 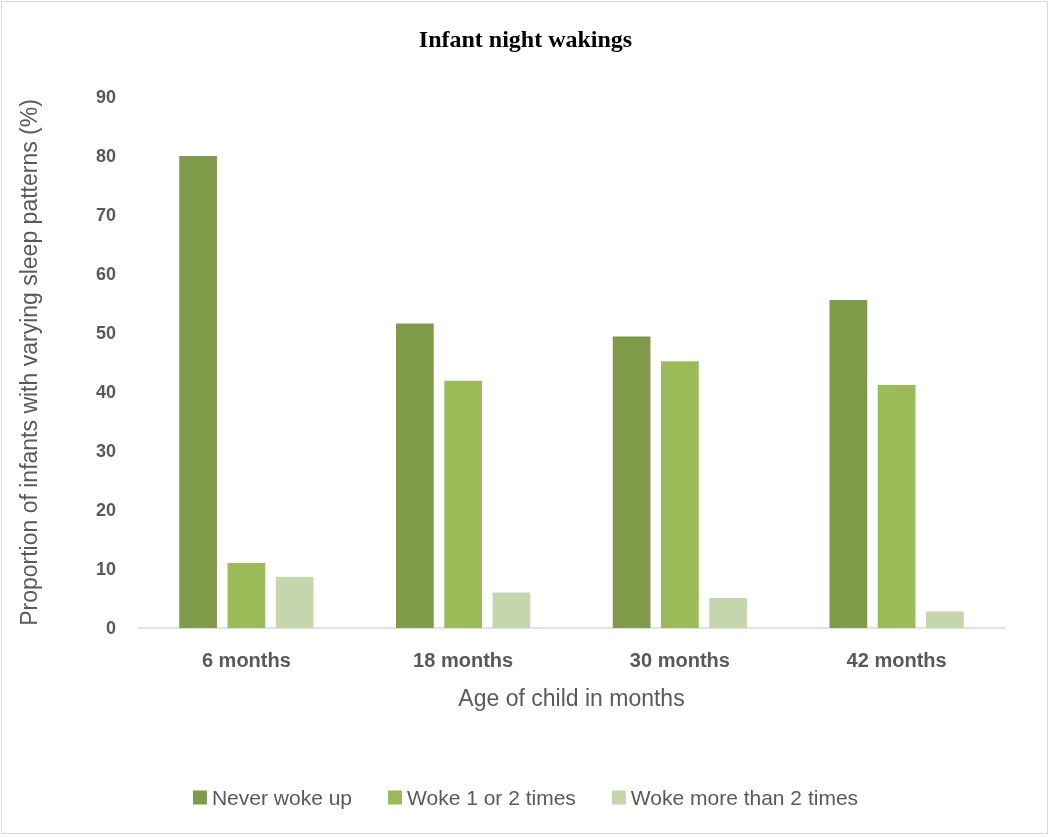 What do you see at coordinates (105, 156) in the screenshot?
I see `y-tick-label: 80` at bounding box center [105, 156].